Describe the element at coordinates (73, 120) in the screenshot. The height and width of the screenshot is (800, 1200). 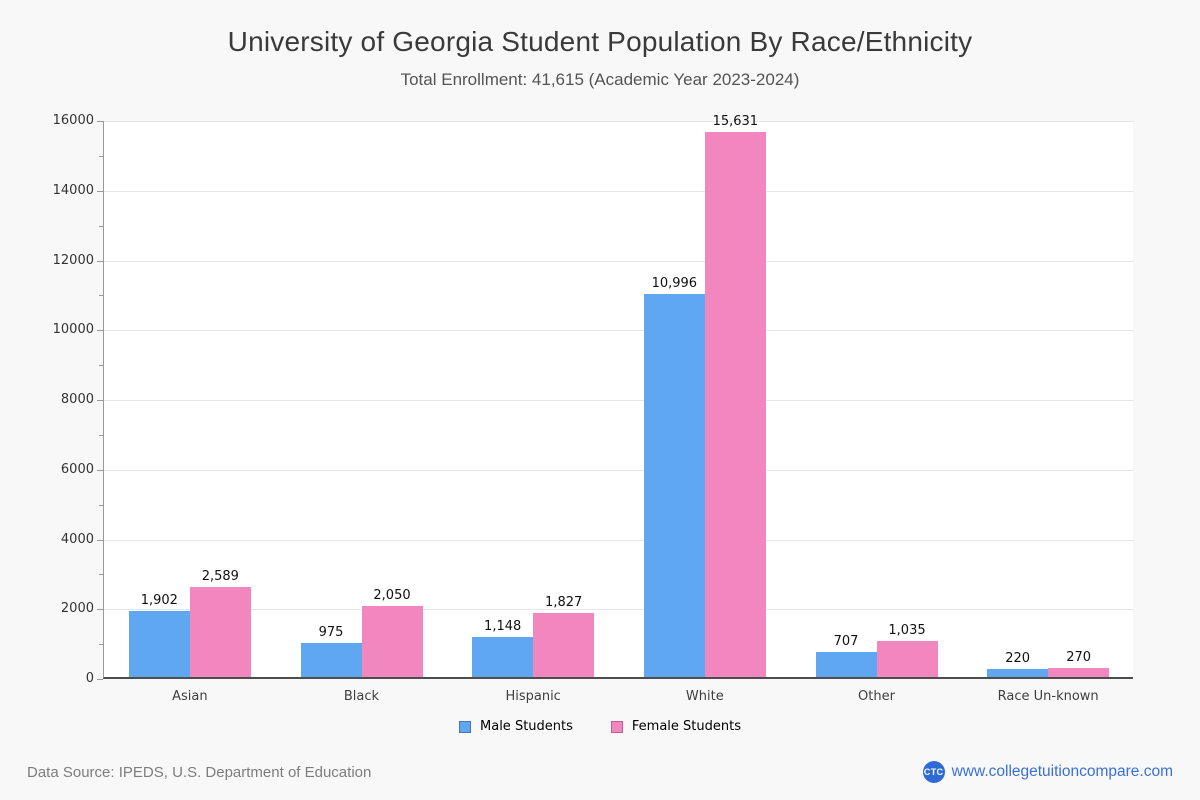
I see `y-axis-label-16000: 16000` at that location.